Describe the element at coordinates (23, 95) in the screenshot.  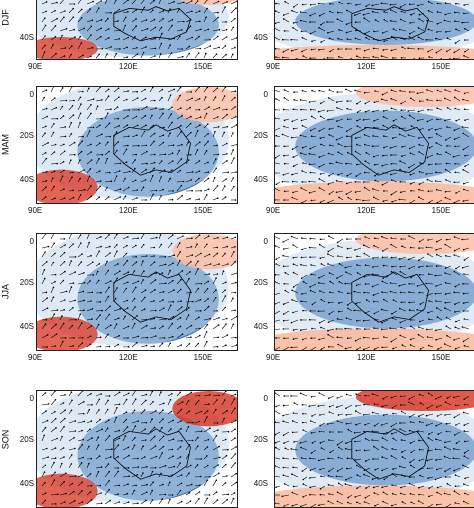
I see `y-tick-label: 0` at that location.